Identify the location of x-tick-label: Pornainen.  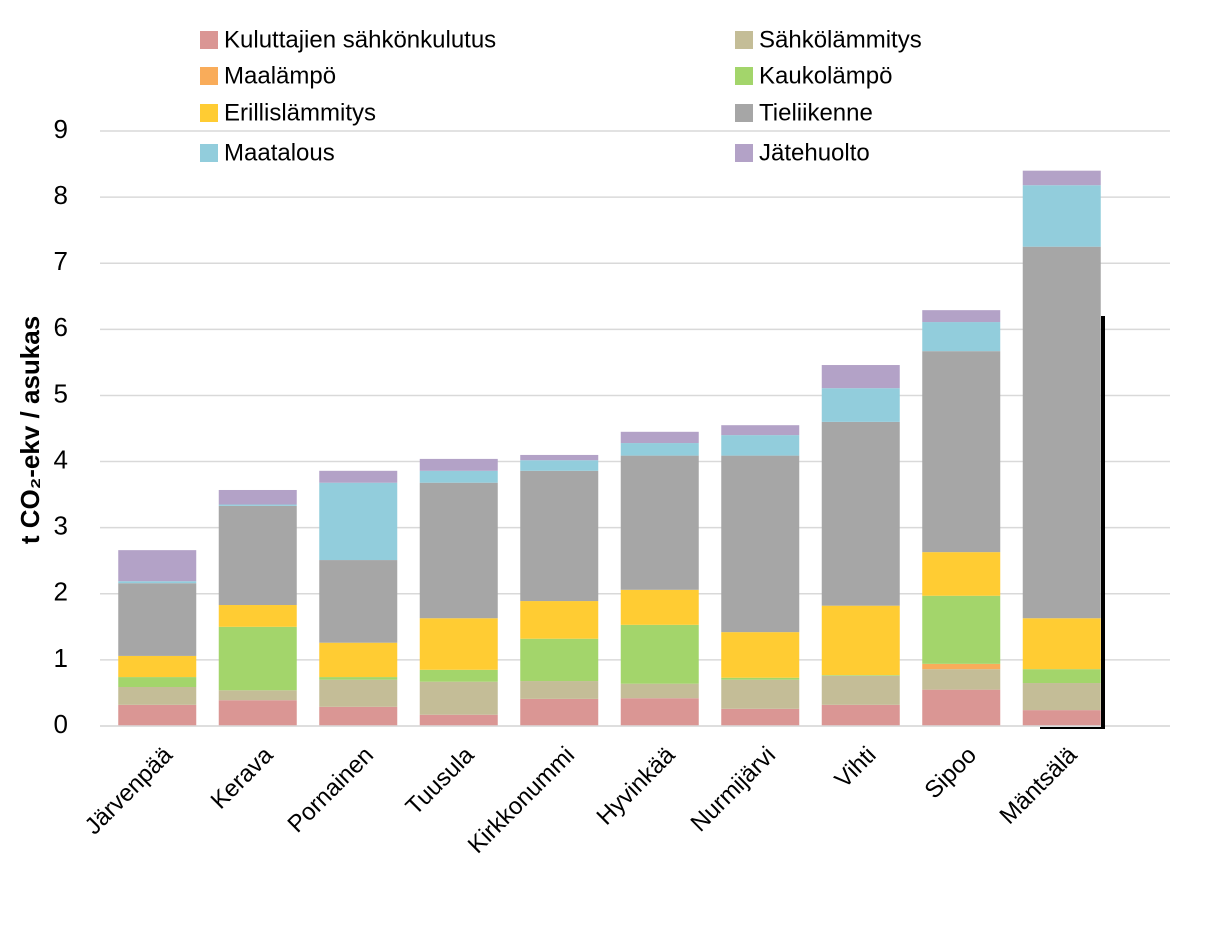
(331, 790).